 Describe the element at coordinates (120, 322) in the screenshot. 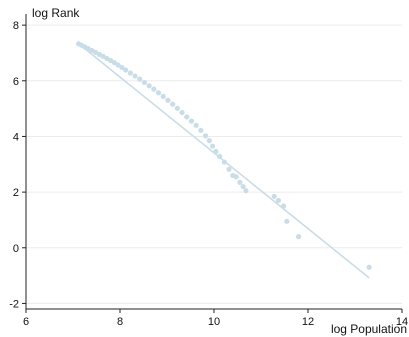

I see `x-tick-label: 8` at that location.